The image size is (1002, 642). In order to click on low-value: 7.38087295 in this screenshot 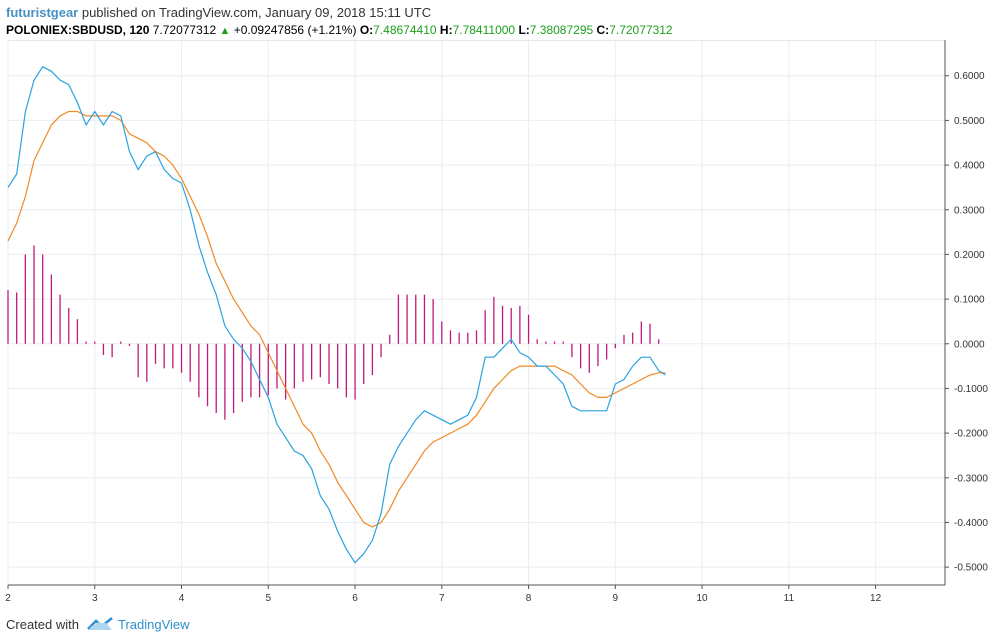, I will do `click(561, 30)`.